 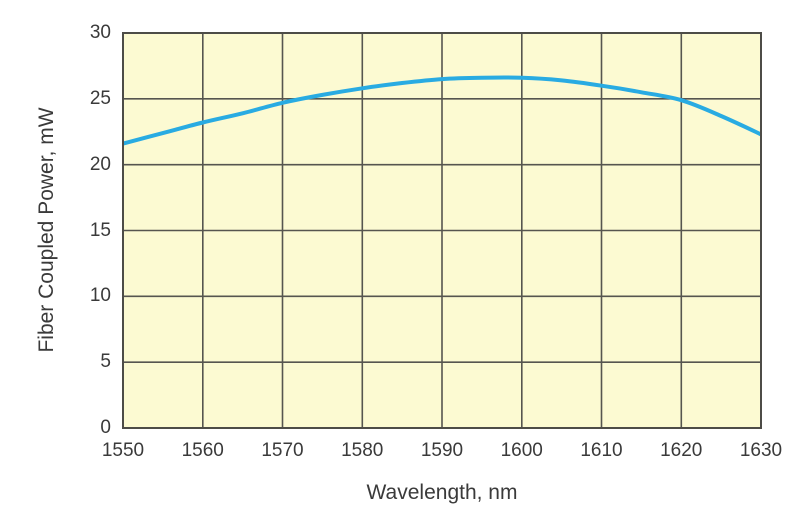 What do you see at coordinates (442, 492) in the screenshot?
I see `x-axis-title: Wavelength, nm` at bounding box center [442, 492].